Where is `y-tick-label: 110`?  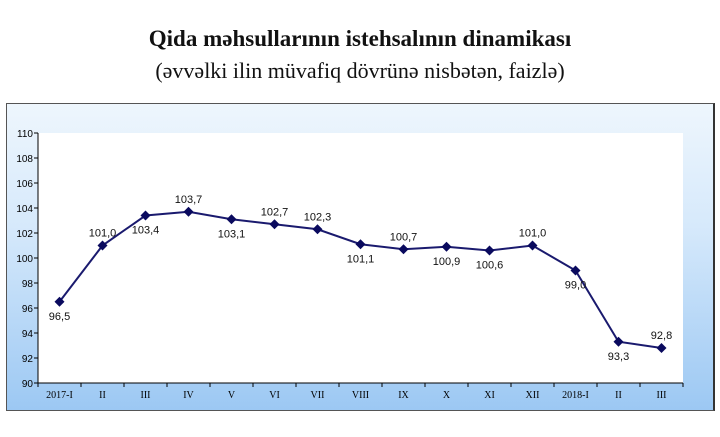 y-tick-label: 110 is located at coordinates (25, 134).